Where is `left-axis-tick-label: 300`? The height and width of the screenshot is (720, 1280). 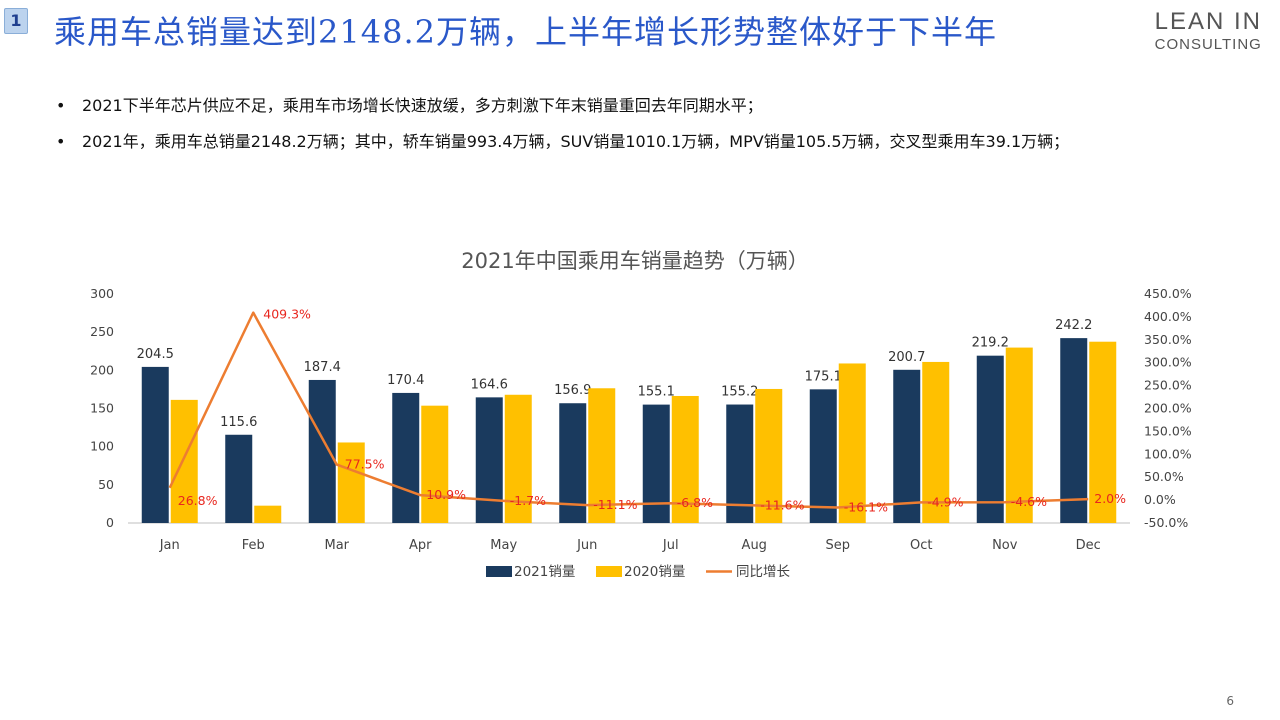 left-axis-tick-label: 300 is located at coordinates (102, 293).